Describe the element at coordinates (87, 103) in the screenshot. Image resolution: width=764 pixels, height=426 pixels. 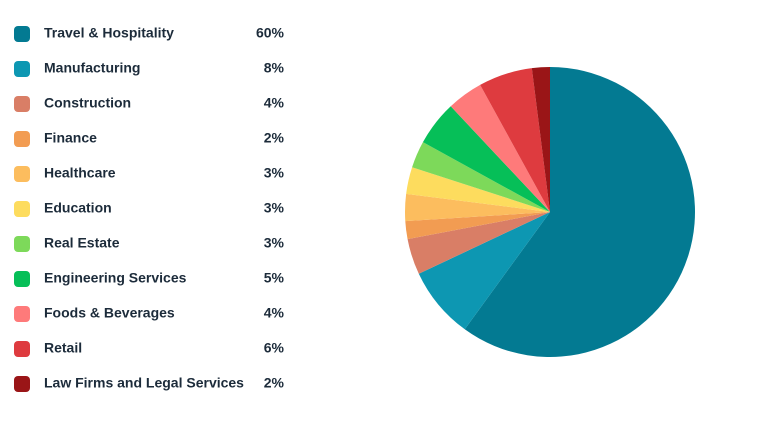
I see `legend-label: Construction` at that location.